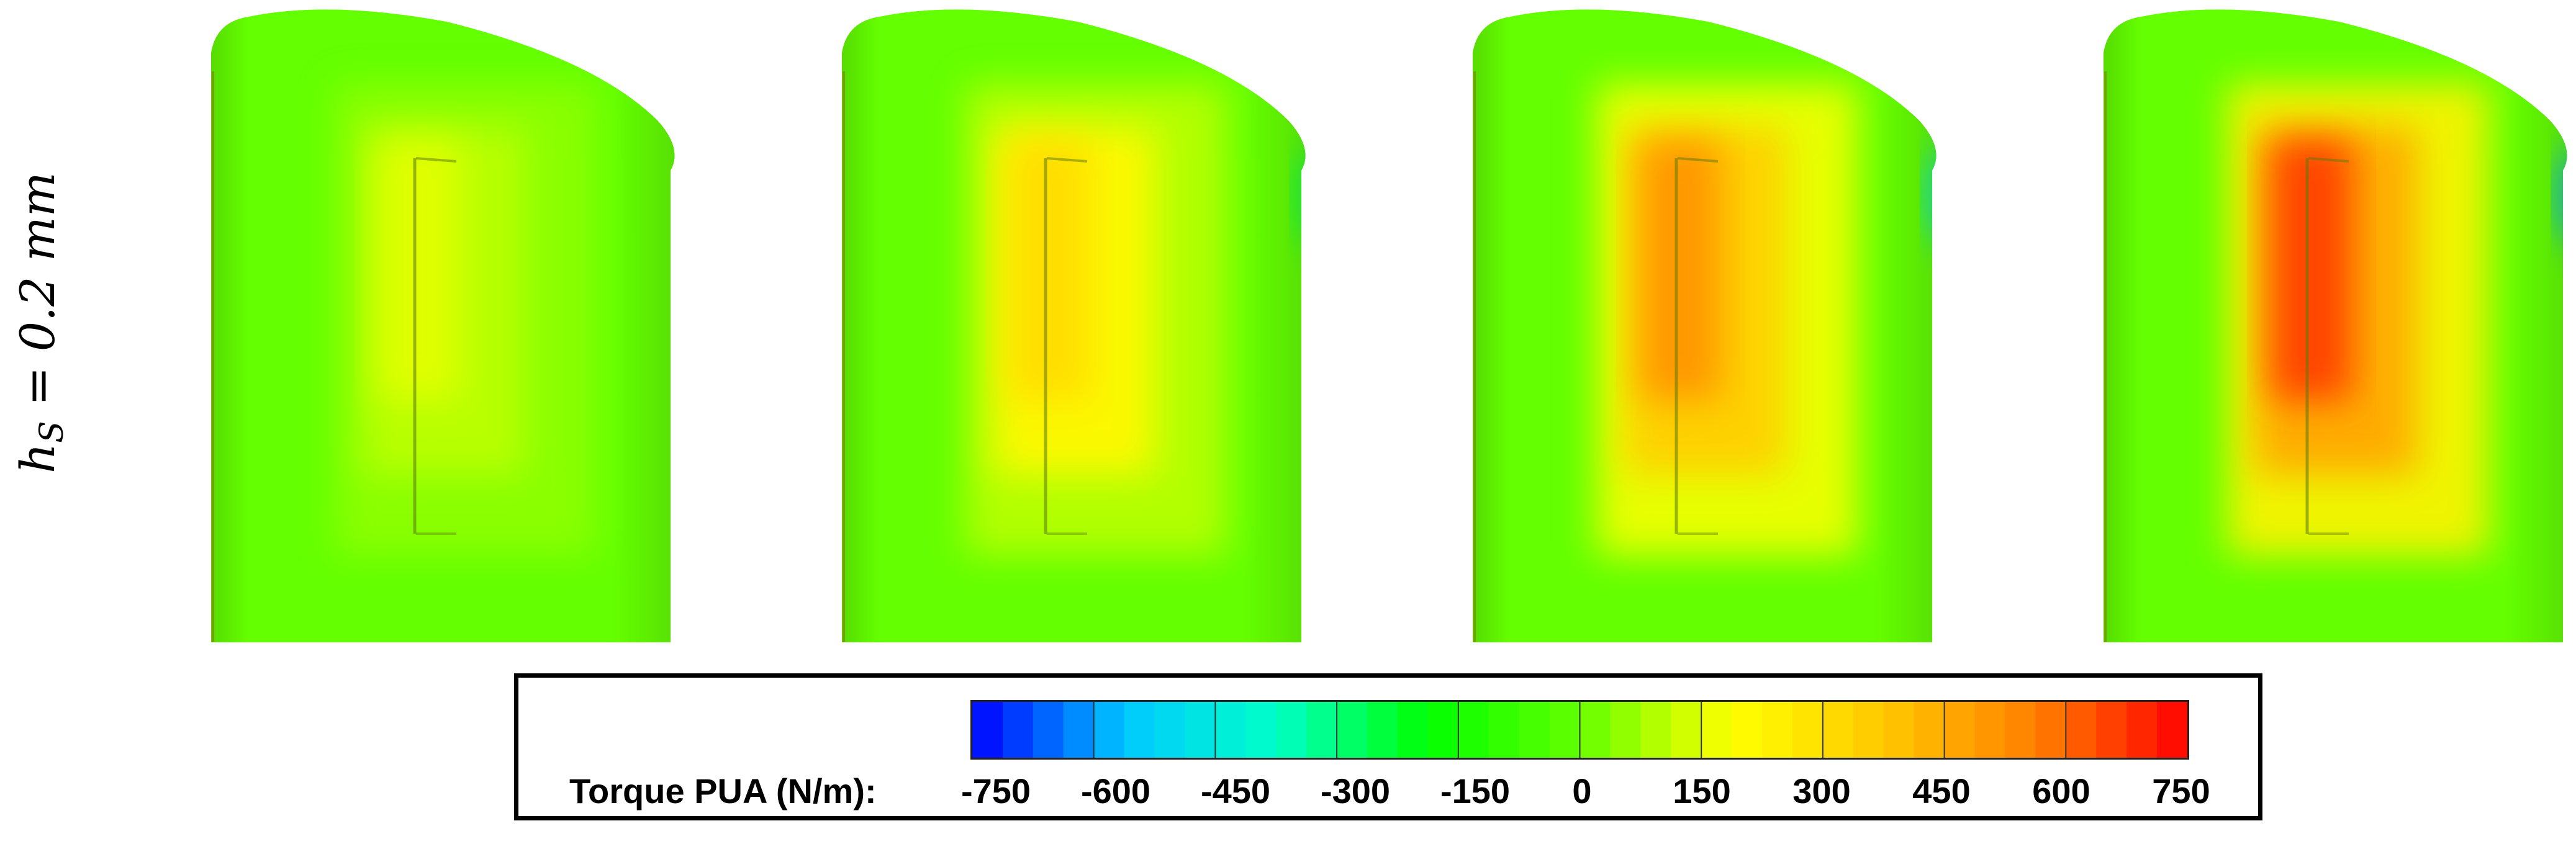 This screenshot has width=2576, height=844. I want to click on colorbar-tick-label: -450, so click(1235, 791).